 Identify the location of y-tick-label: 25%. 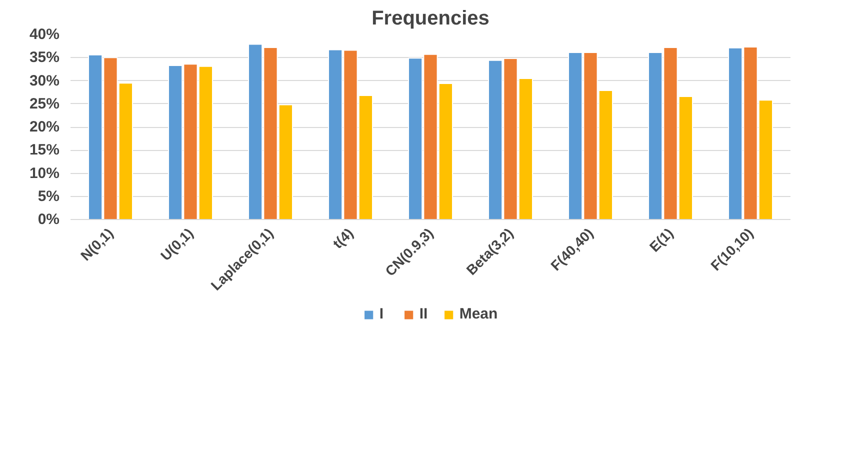
(44, 103).